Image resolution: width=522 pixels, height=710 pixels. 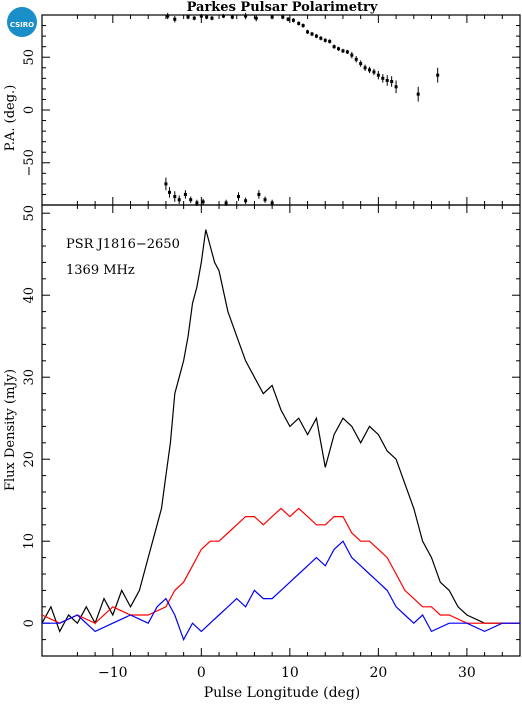 What do you see at coordinates (22, 25) in the screenshot?
I see `csiro-logo-text: CSIRO` at bounding box center [22, 25].